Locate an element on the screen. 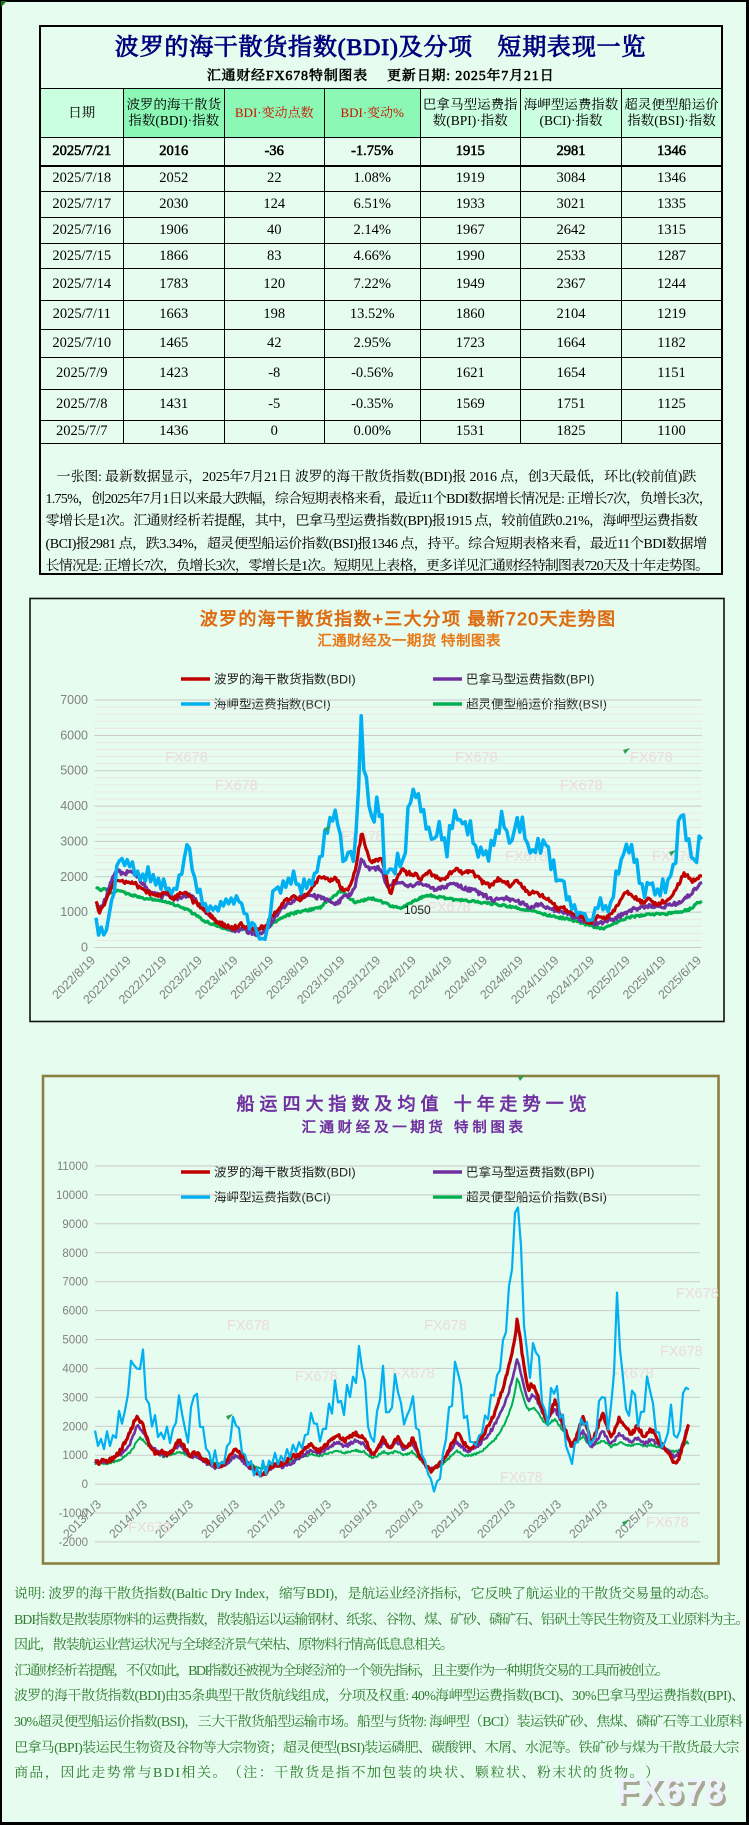  svg-text: 2017/1/3 is located at coordinates (266, 1519).